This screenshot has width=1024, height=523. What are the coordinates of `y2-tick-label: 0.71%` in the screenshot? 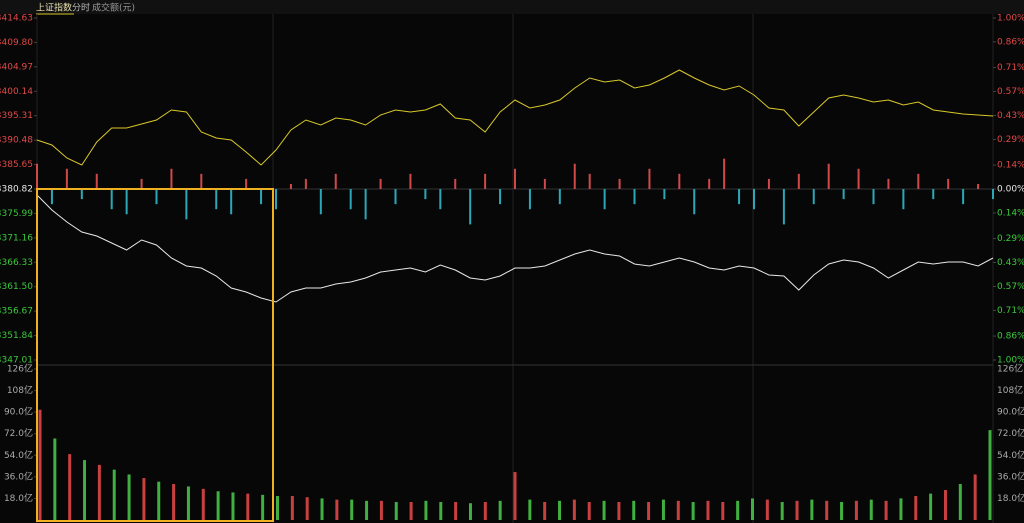 It's located at (1010, 68).